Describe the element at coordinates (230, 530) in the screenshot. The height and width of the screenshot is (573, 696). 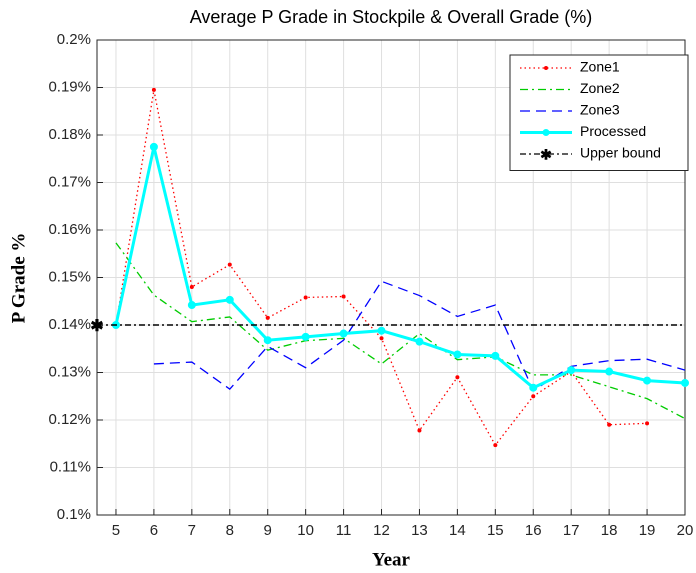
I see `x-tick-label: 8` at that location.